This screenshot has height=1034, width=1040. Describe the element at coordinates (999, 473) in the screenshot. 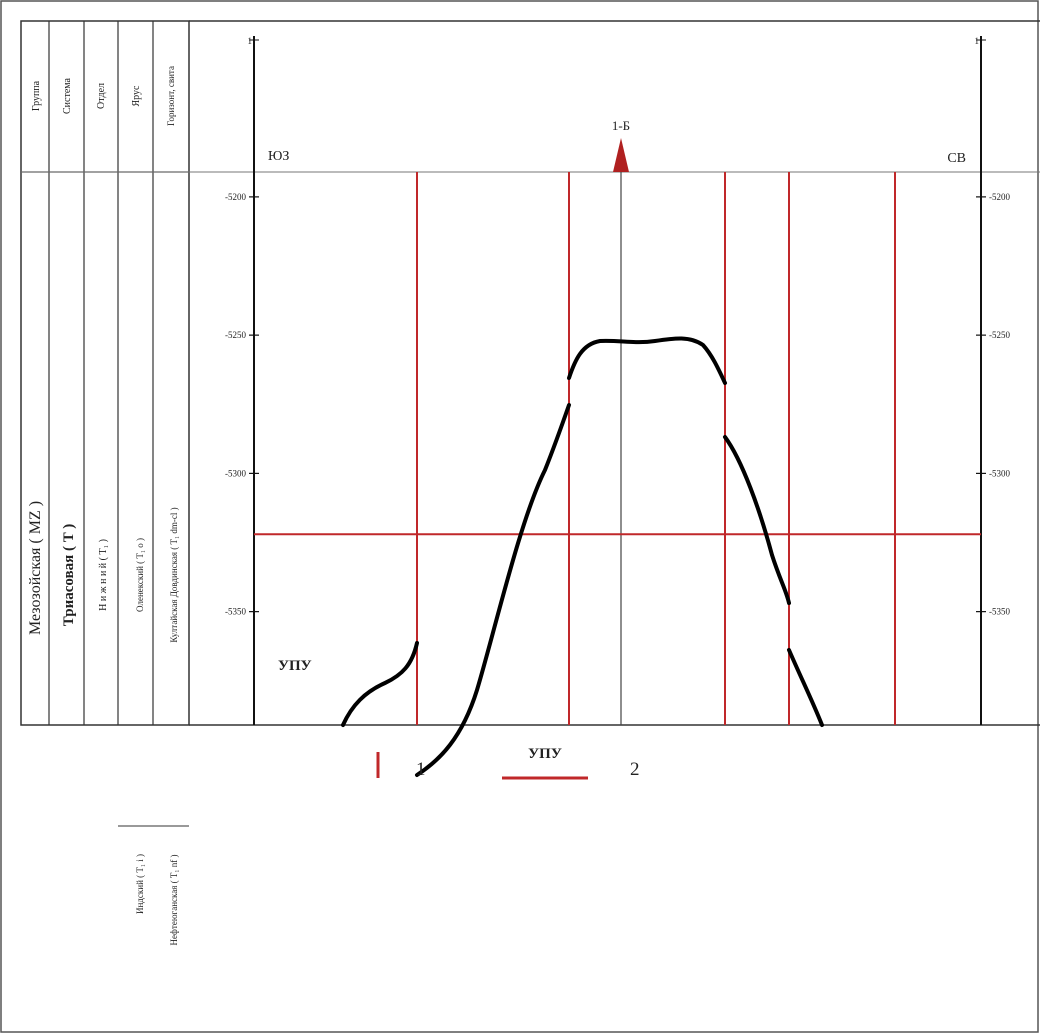

I see `right-depth-tick-label: -5300` at that location.